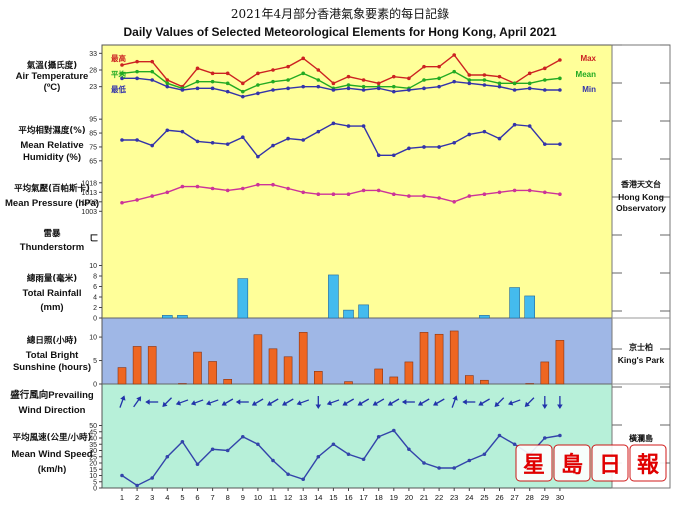  Describe the element at coordinates (118, 58) in the screenshot. I see `legend-zh-max: 最高` at that location.